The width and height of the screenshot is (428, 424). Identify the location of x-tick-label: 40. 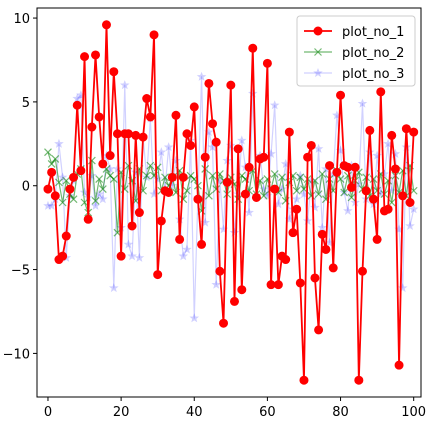
(194, 412).